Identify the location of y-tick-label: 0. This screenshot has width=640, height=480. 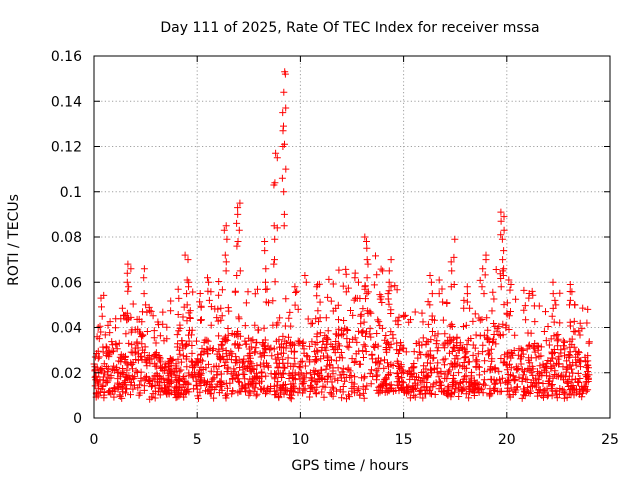
(77, 419).